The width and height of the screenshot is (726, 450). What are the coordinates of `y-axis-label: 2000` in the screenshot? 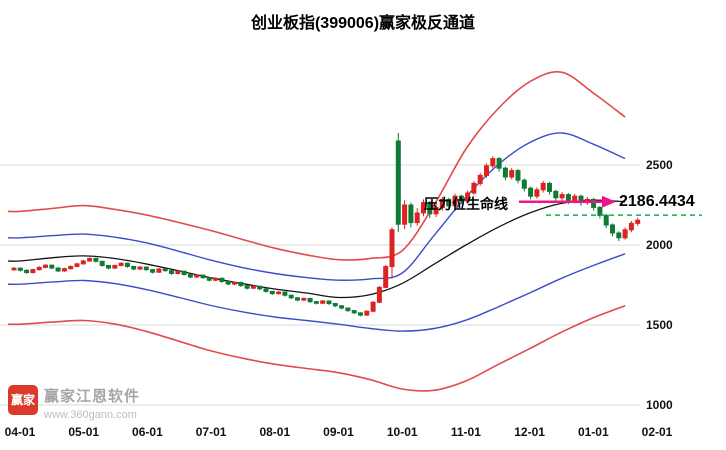 It's located at (659, 245).